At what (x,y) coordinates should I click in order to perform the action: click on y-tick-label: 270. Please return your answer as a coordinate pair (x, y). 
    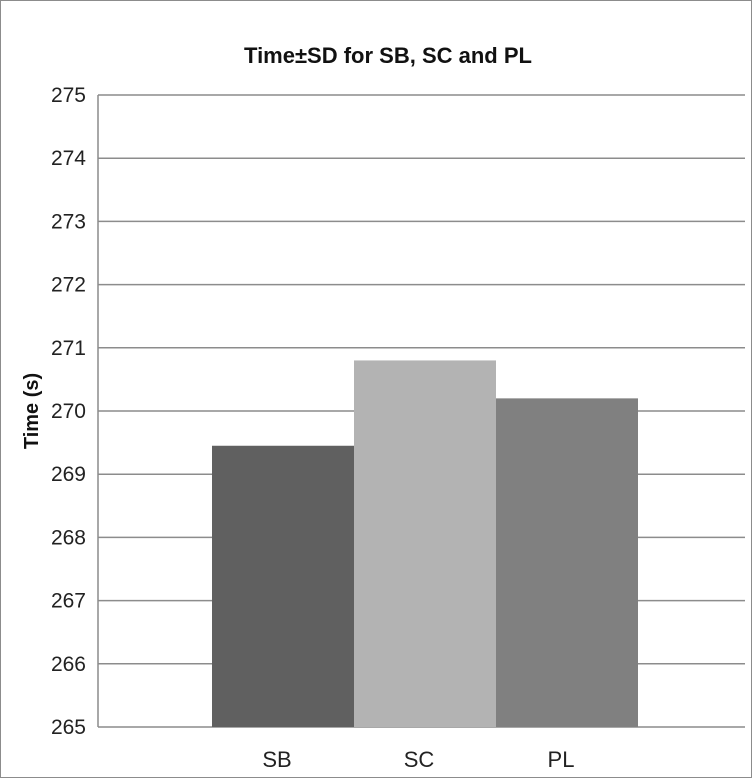
    Looking at the image, I should click on (68, 411).